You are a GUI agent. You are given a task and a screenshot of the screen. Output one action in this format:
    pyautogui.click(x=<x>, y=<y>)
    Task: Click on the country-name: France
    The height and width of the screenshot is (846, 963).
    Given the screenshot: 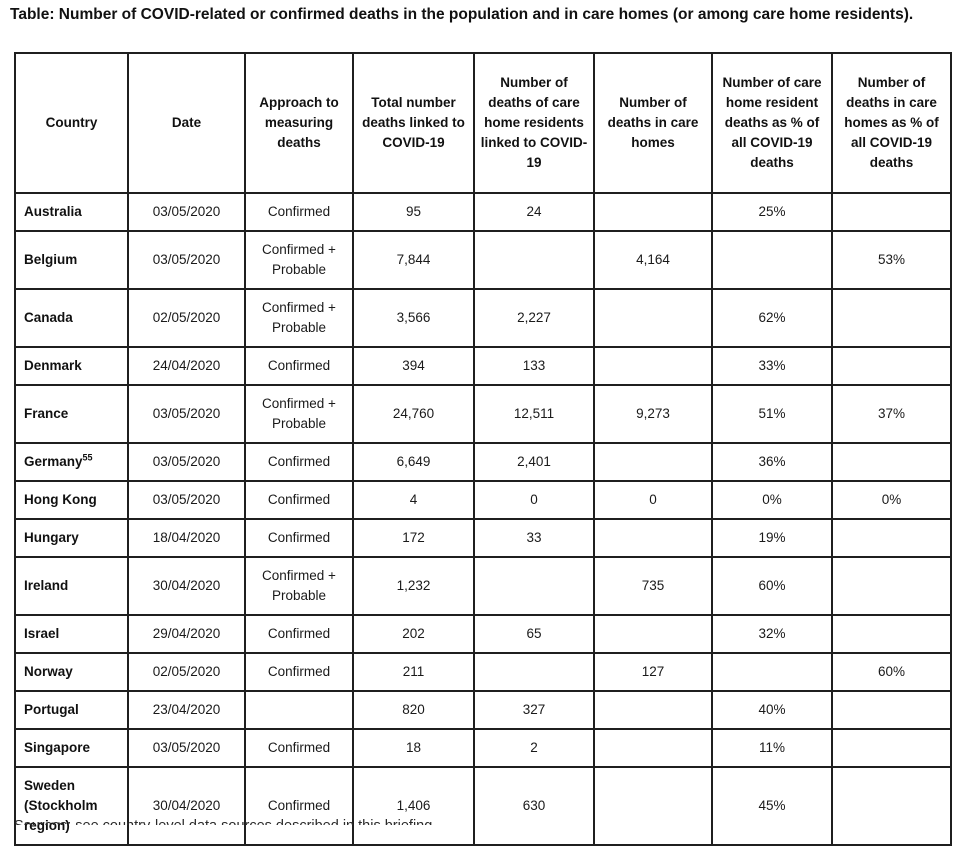 What is the action you would take?
    pyautogui.click(x=46, y=413)
    